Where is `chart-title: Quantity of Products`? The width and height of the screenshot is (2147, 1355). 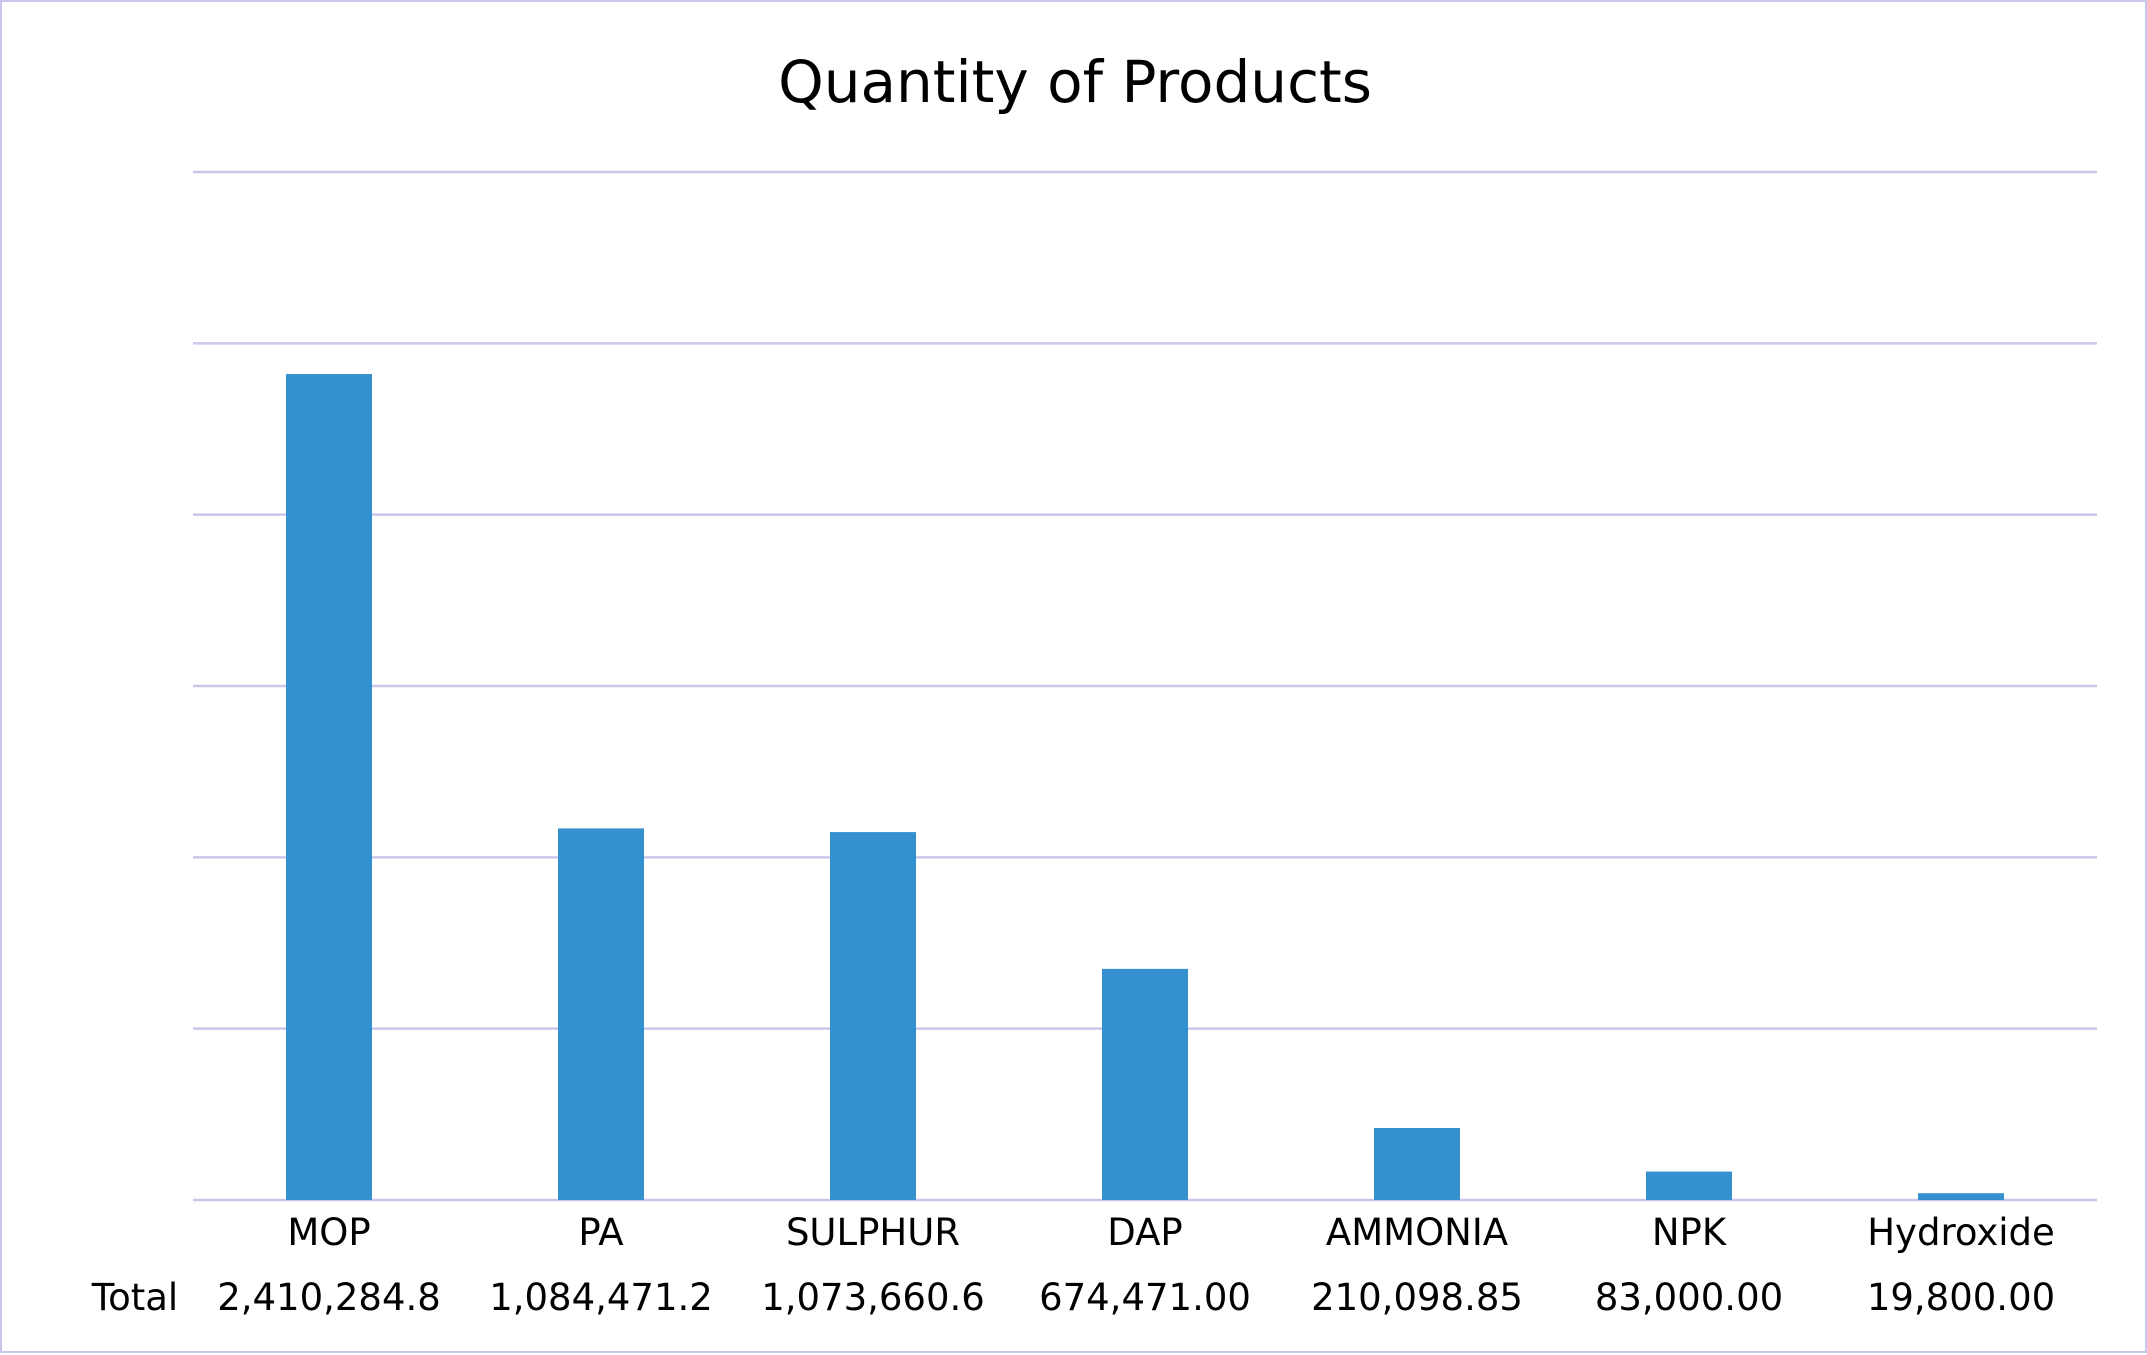
chart-title: Quantity of Products is located at coordinates (1075, 82).